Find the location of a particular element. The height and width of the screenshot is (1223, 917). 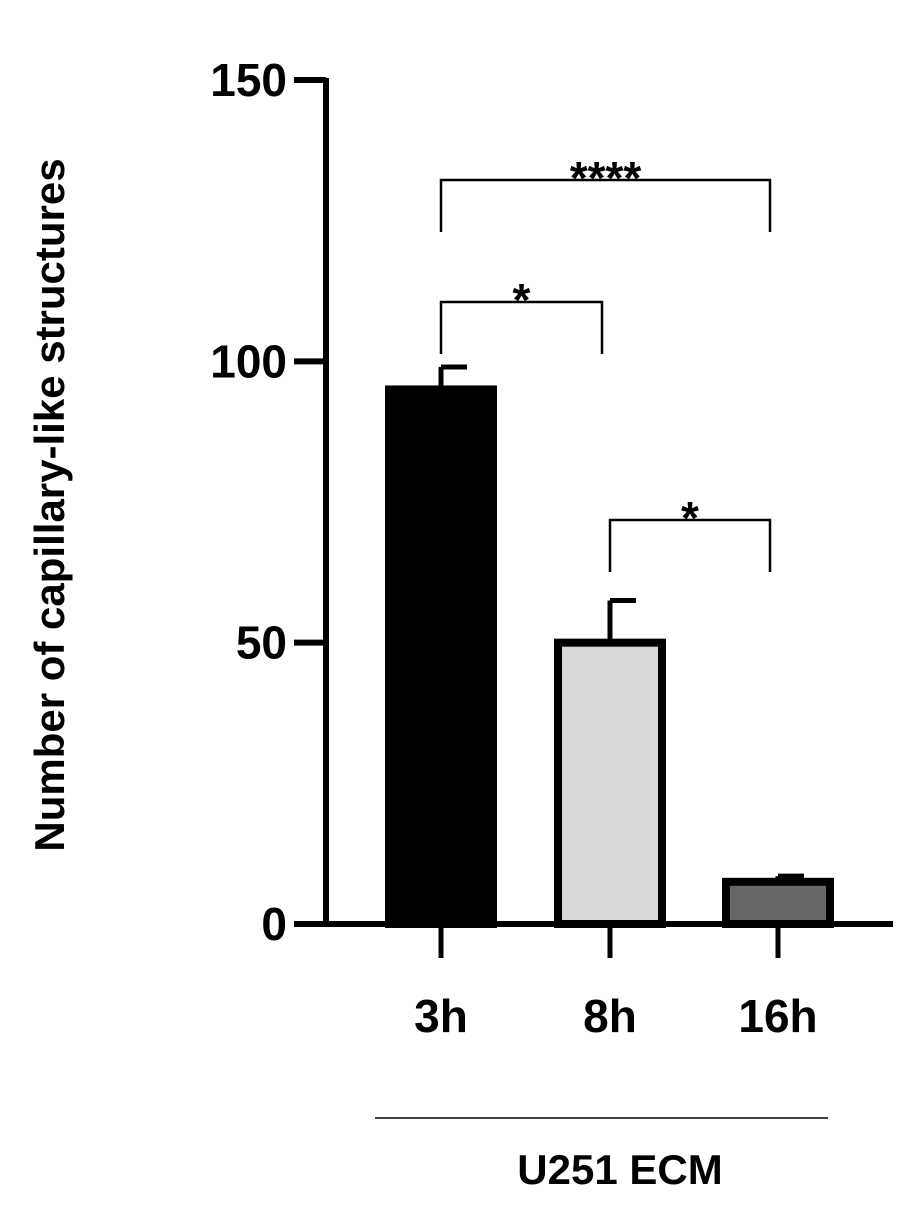

y-axis-title: Number of capillary-like structures is located at coordinates (49, 504).